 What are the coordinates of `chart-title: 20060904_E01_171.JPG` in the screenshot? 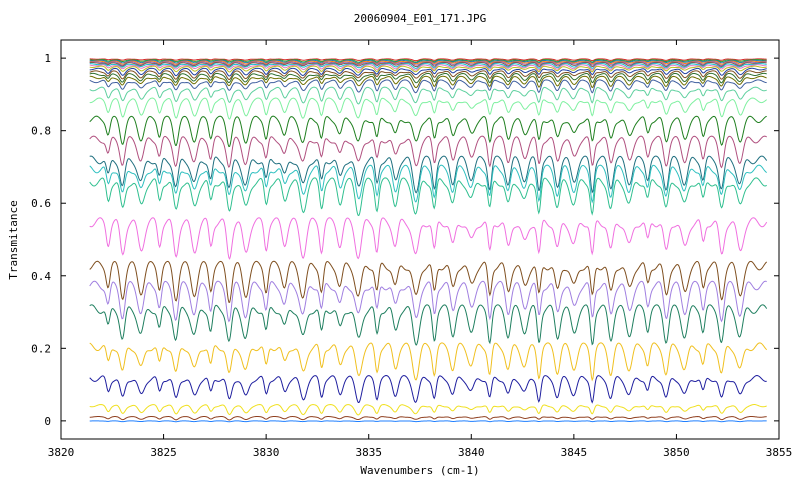 It's located at (420, 18).